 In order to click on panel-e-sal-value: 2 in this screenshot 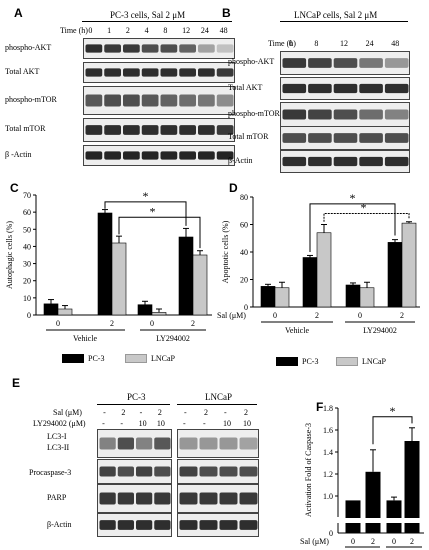, I will do `click(123, 412)`.